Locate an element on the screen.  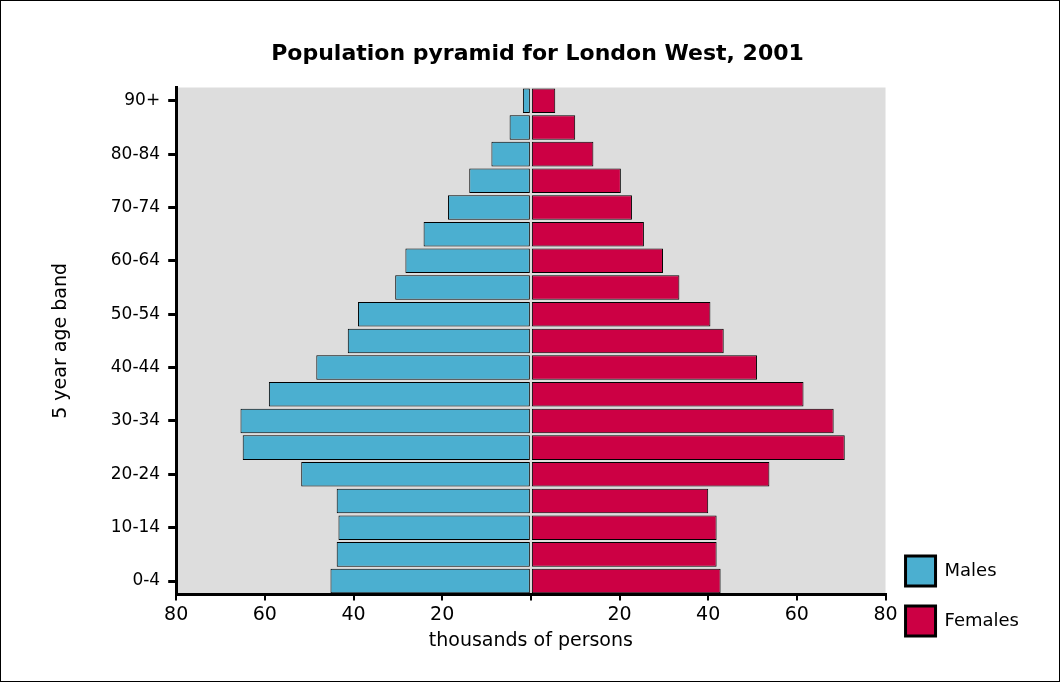
chart-title: Population pyramid for London West, 2001 is located at coordinates (537, 52).